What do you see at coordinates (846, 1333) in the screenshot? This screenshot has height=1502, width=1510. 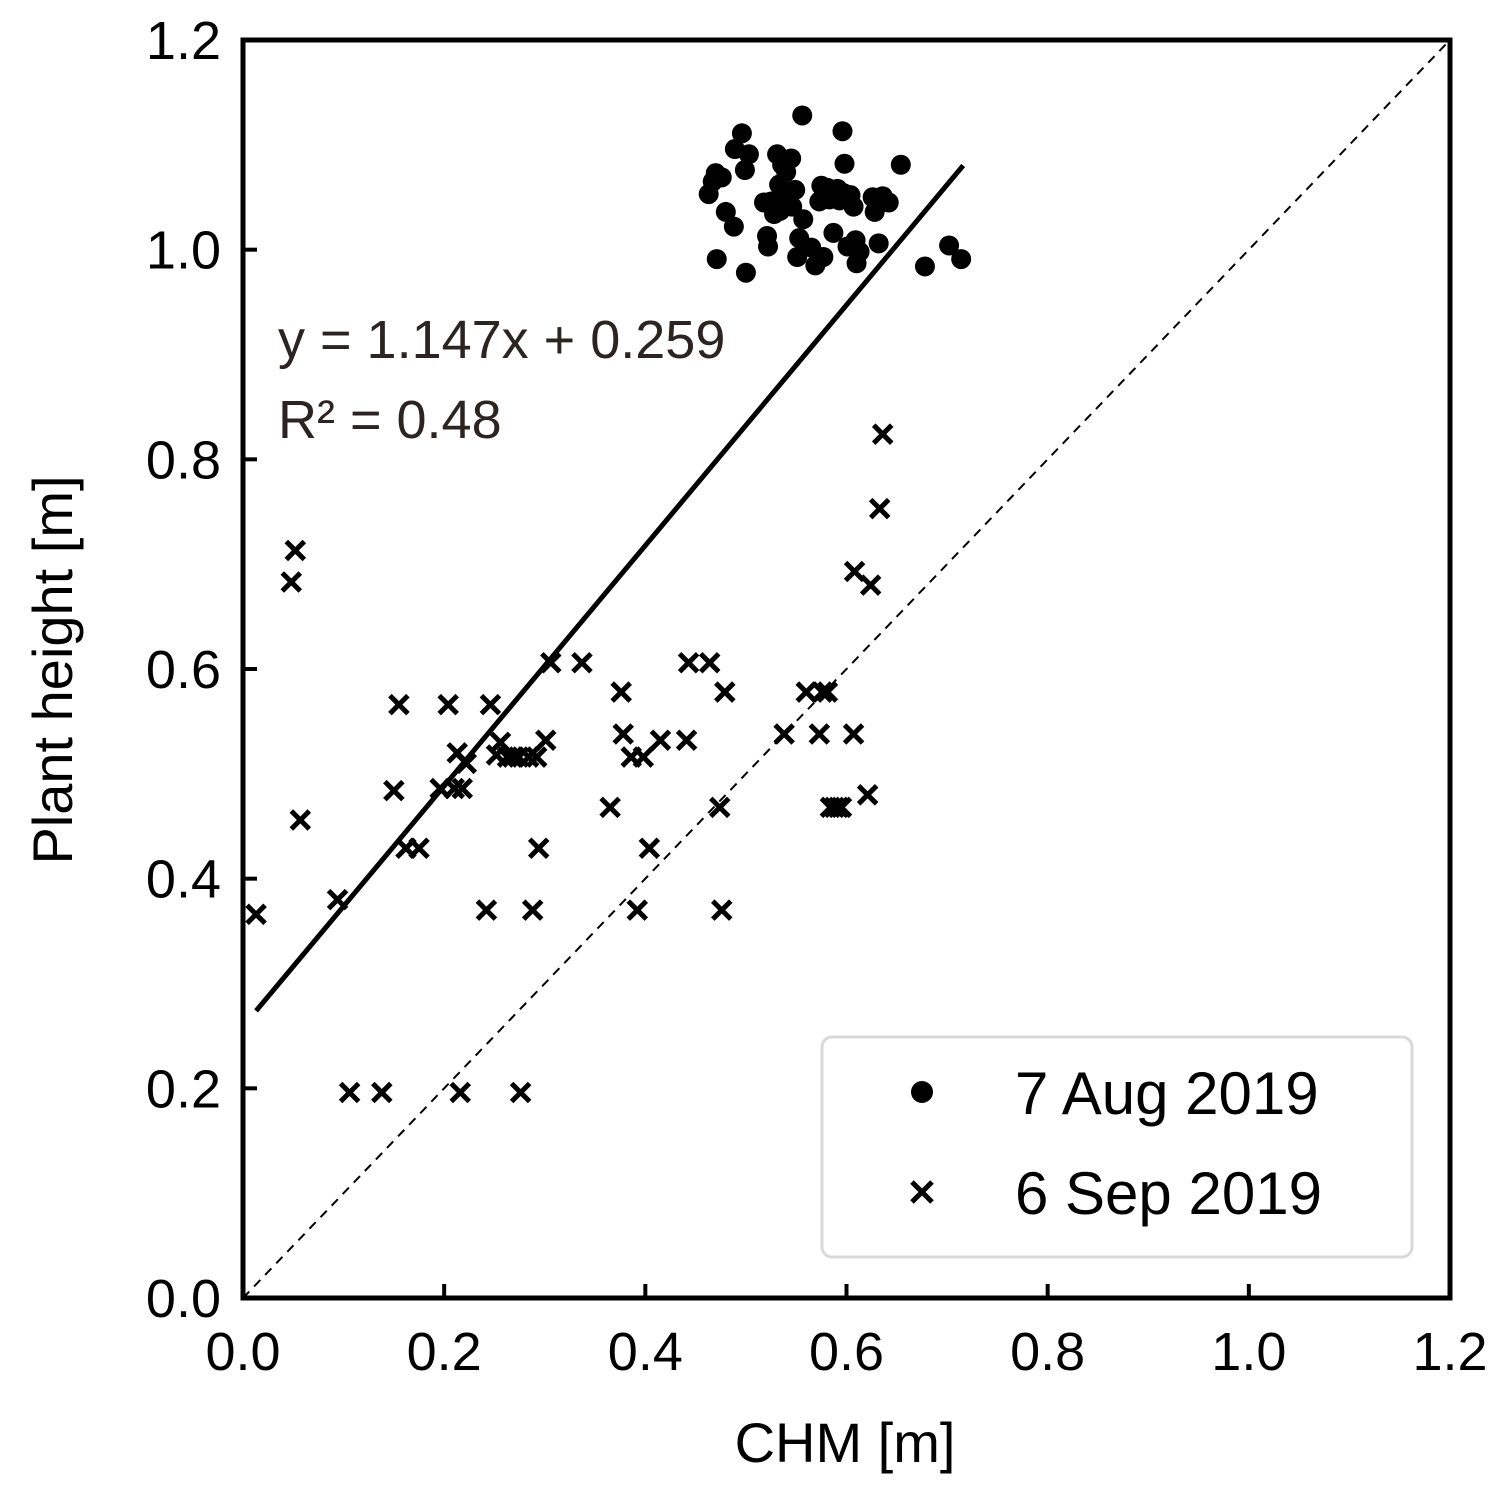 I see `x-axis: 0.0 0.2 0.4 0.6 0.8 1.0 1.2` at bounding box center [846, 1333].